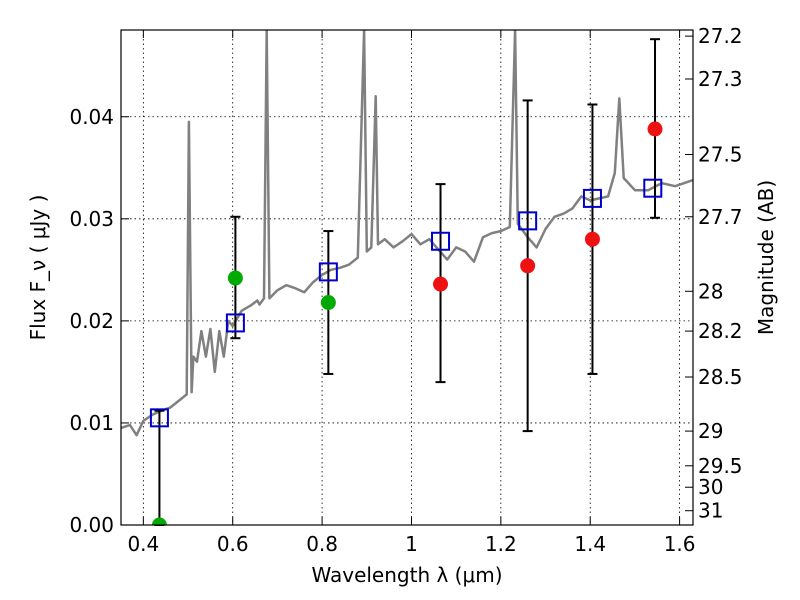 The width and height of the screenshot is (800, 600). I want to click on x-tick-label: 1, so click(411, 544).